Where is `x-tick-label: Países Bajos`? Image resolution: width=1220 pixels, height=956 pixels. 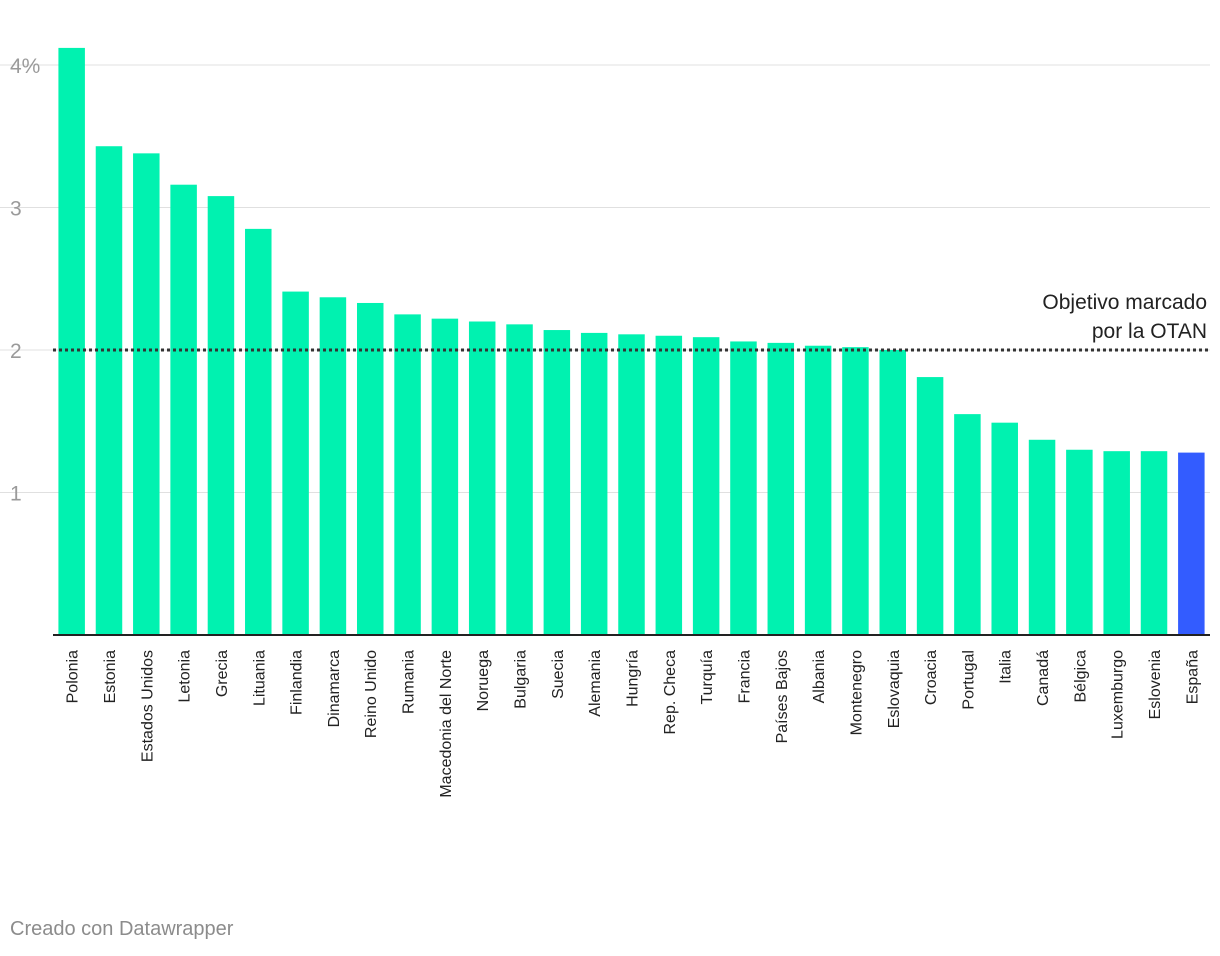 x-tick-label: Países Bajos is located at coordinates (782, 696).